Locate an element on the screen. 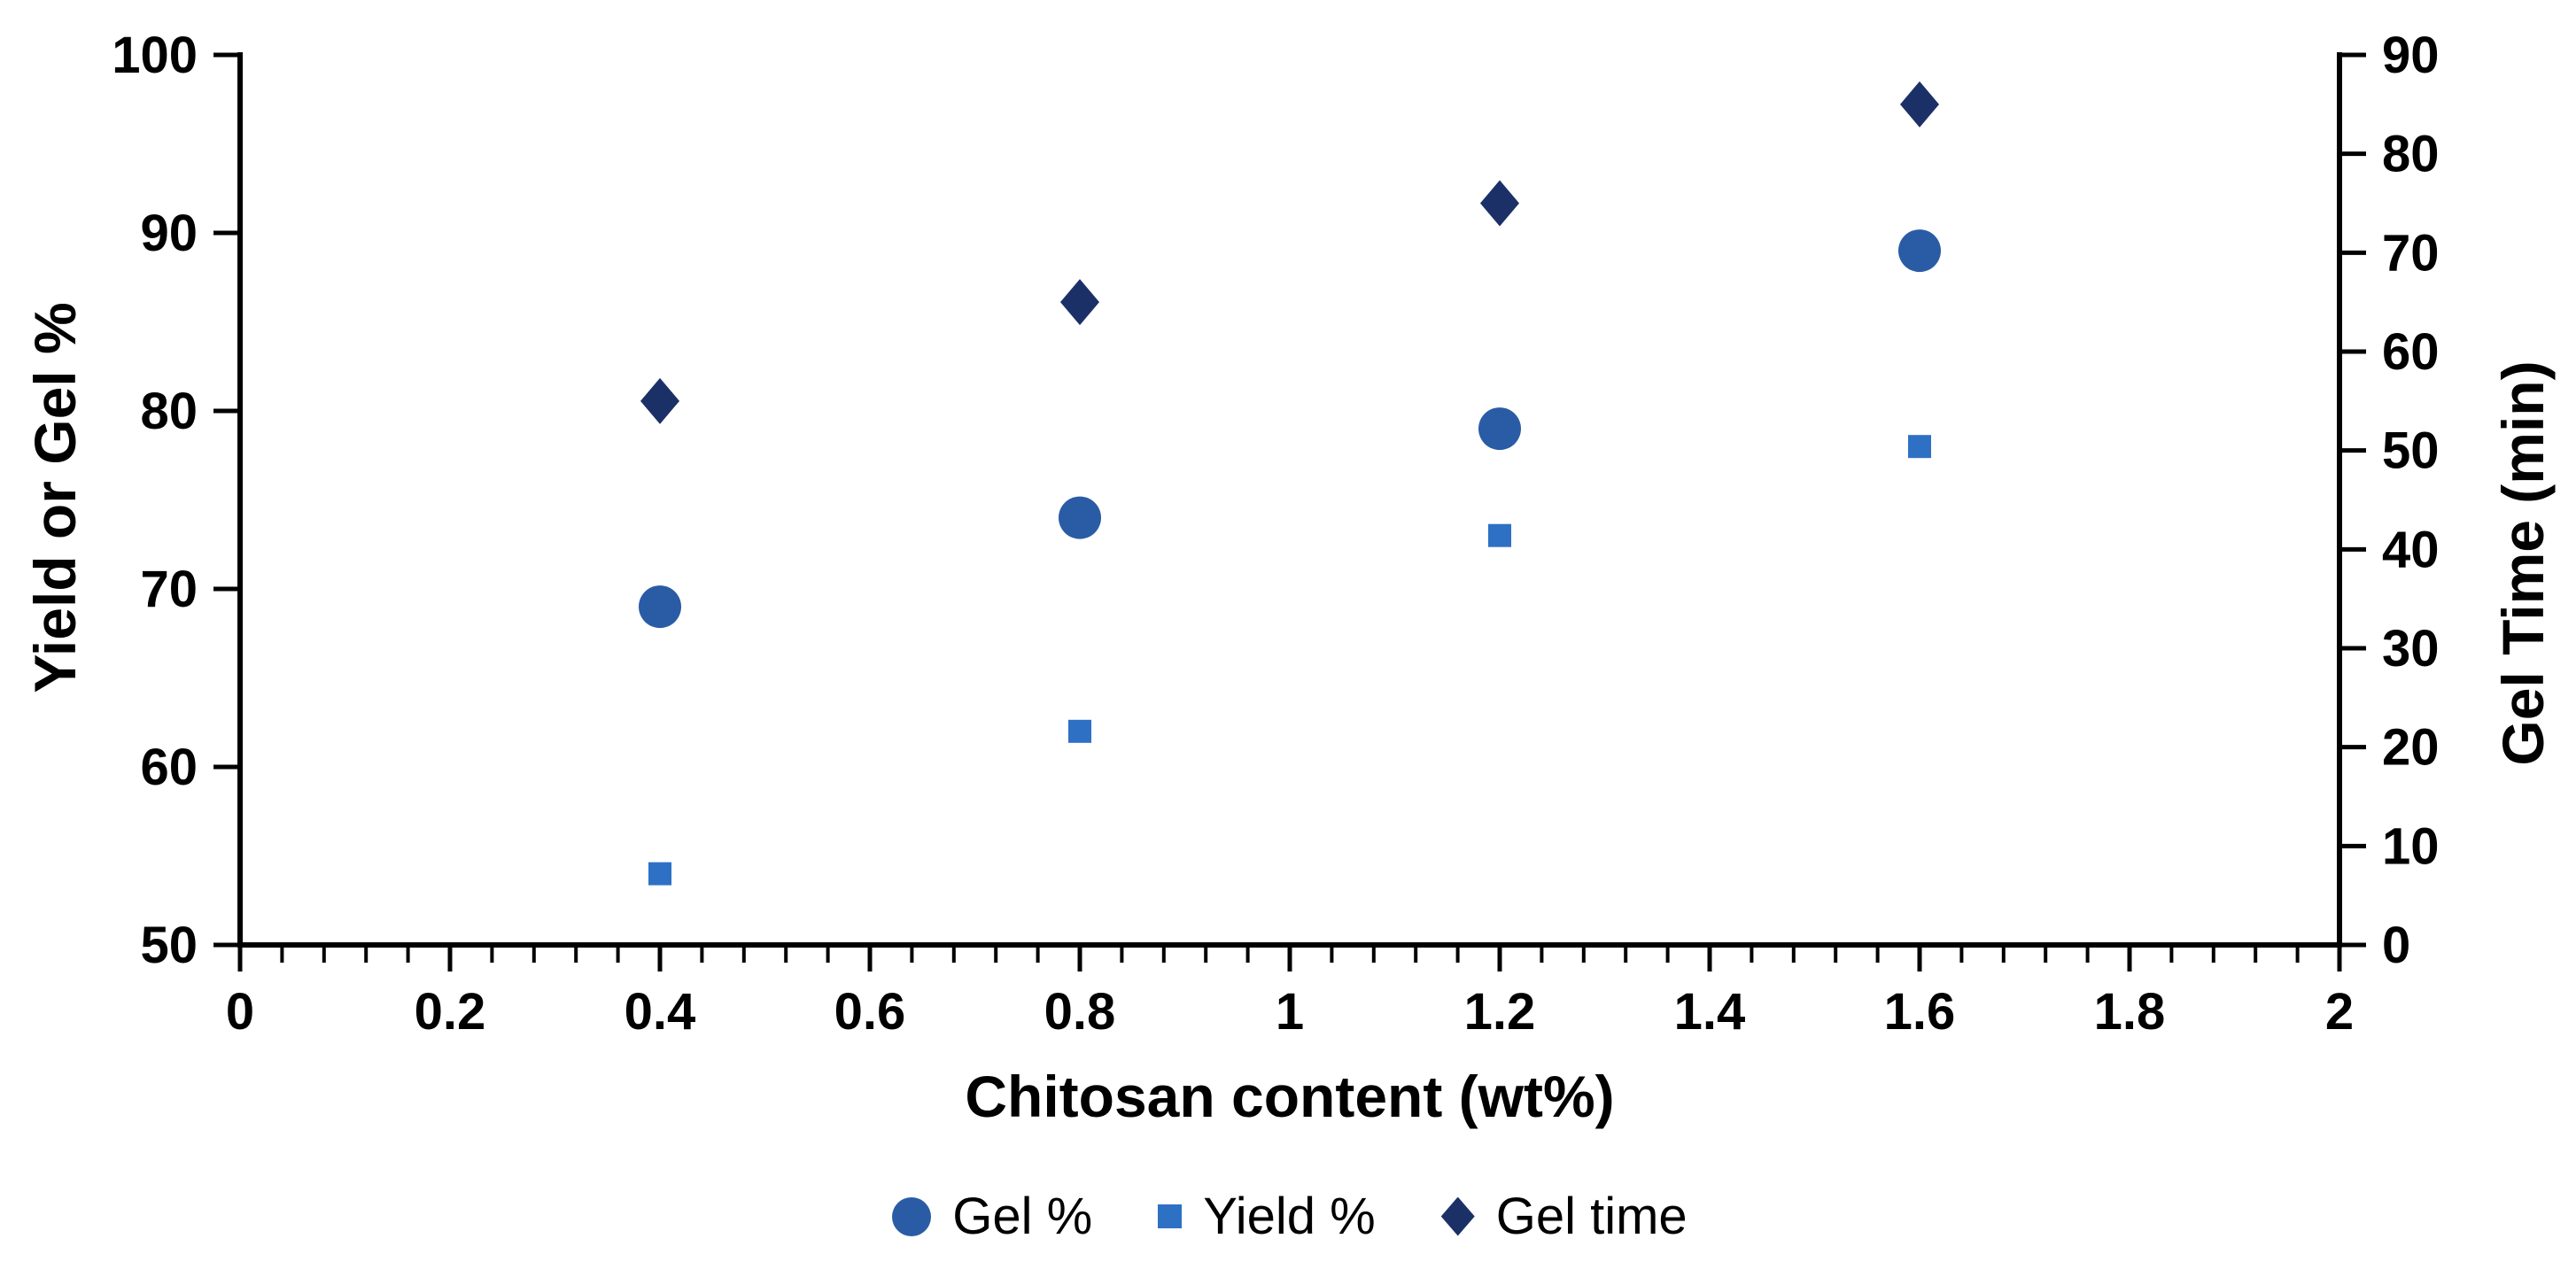 Image resolution: width=2576 pixels, height=1285 pixels. data-point-gel-time-1.2 is located at coordinates (1499, 203).